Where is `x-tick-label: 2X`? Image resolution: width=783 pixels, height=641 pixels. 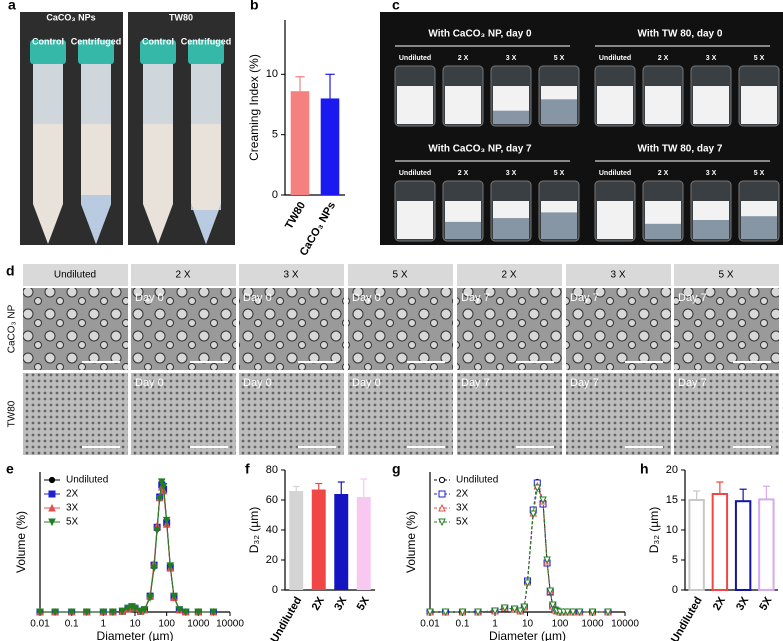
x-tick-label: 2X is located at coordinates (719, 603).